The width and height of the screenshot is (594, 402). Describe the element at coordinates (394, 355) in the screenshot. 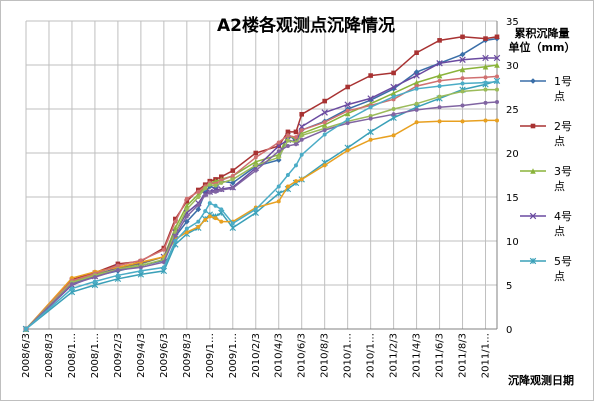

I see `x-tick-label: 2011/2/3` at that location.